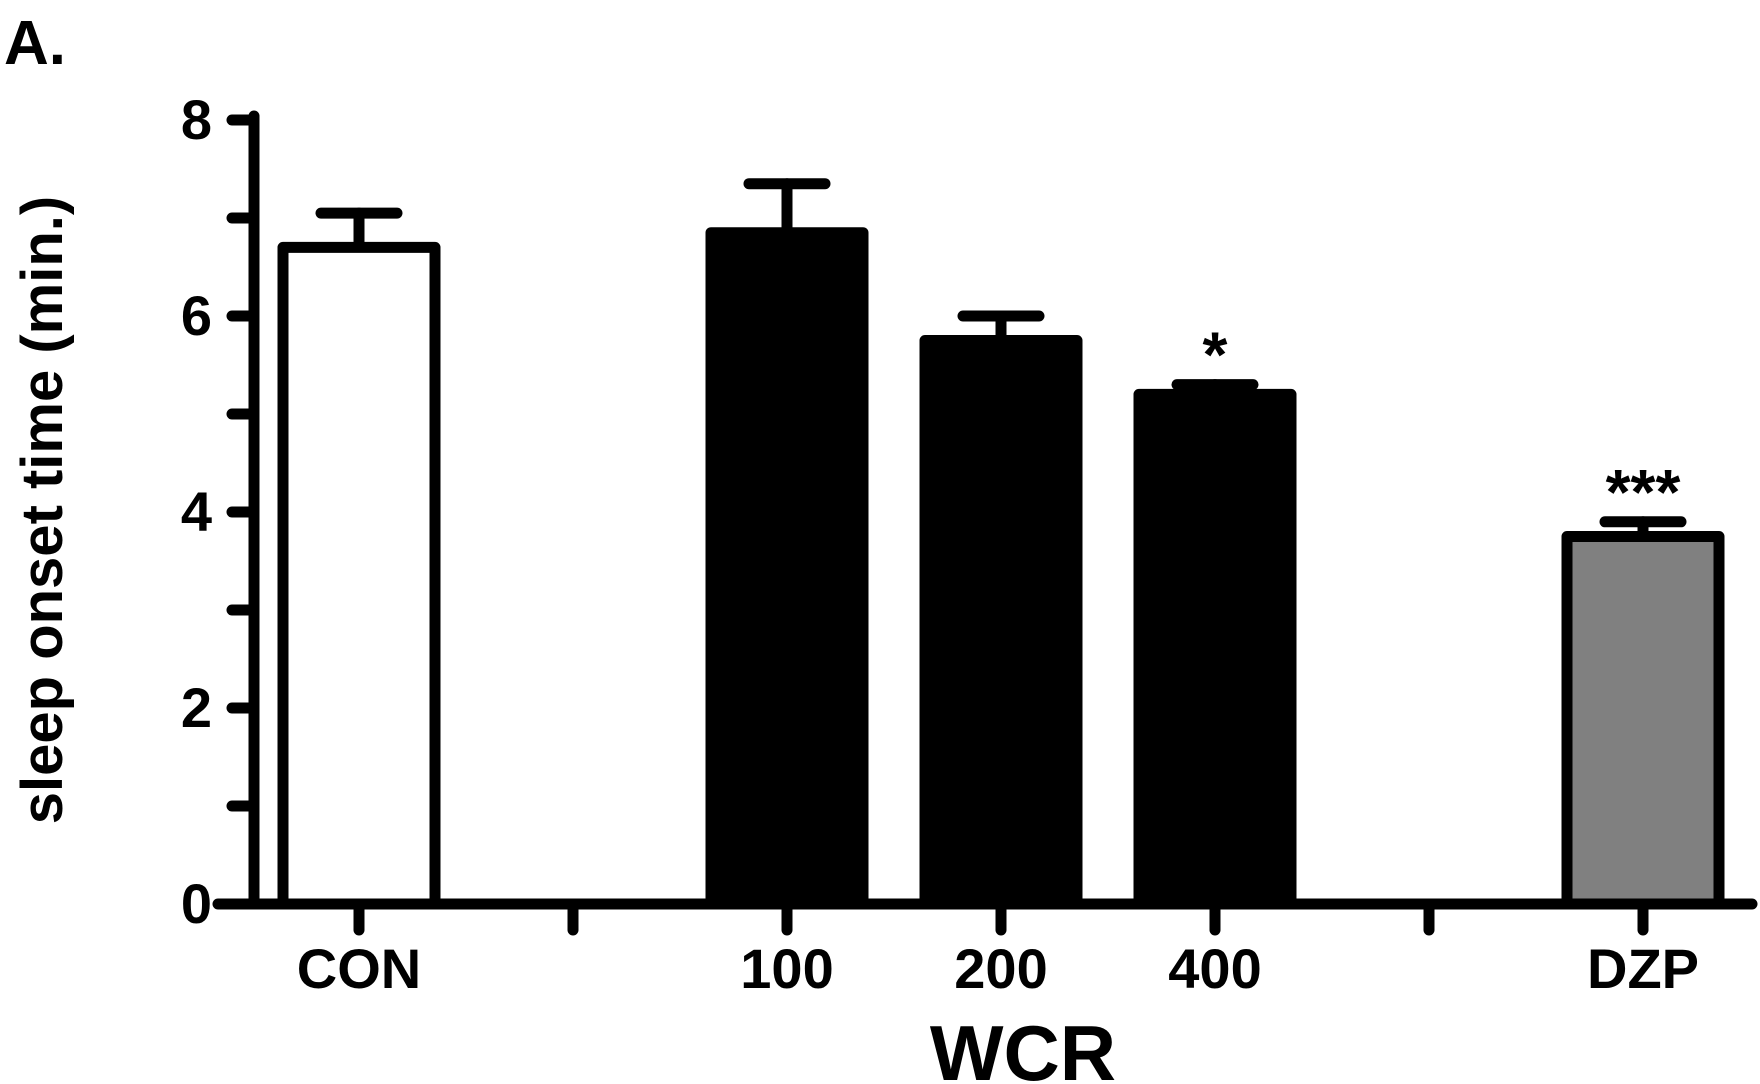  Describe the element at coordinates (42, 510) in the screenshot. I see `y-axis-label: sleep onset time (min.)` at that location.